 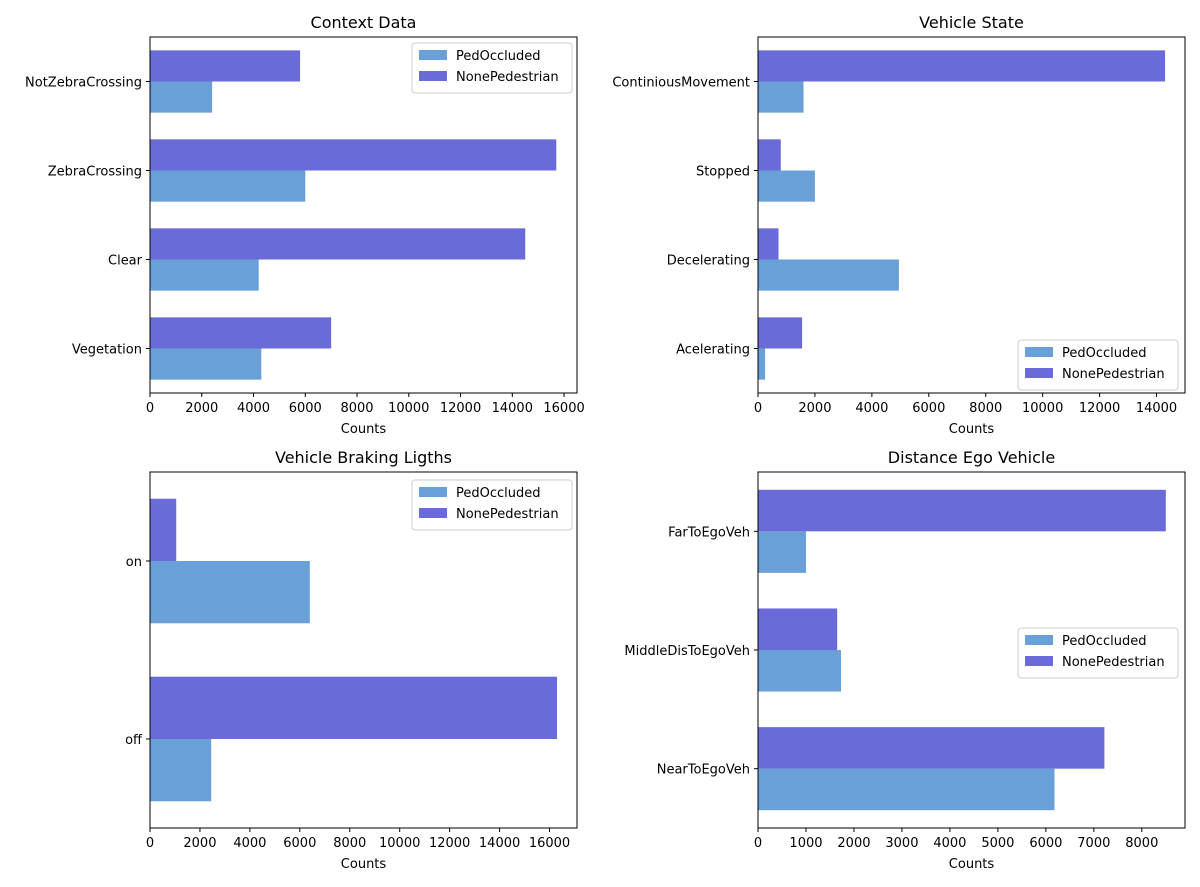 I want to click on y-tick-label: ZebraCrossing, so click(x=95, y=172).